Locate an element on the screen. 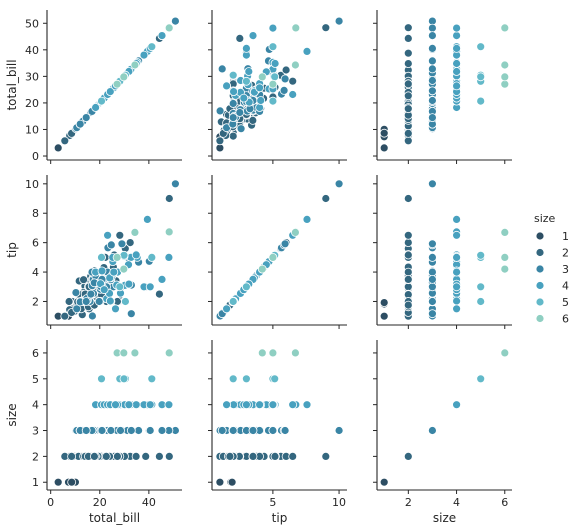 This screenshot has height=532, width=576. x-tick-label: 2 is located at coordinates (408, 502).